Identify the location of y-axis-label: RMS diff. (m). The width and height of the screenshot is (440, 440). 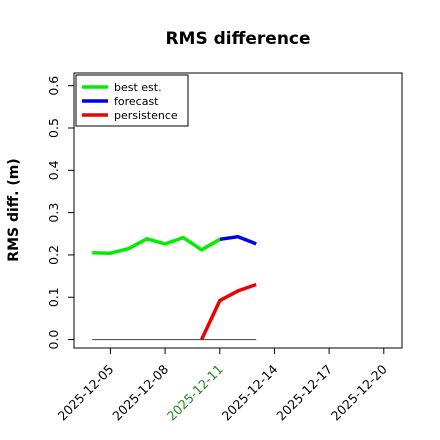
(14, 209).